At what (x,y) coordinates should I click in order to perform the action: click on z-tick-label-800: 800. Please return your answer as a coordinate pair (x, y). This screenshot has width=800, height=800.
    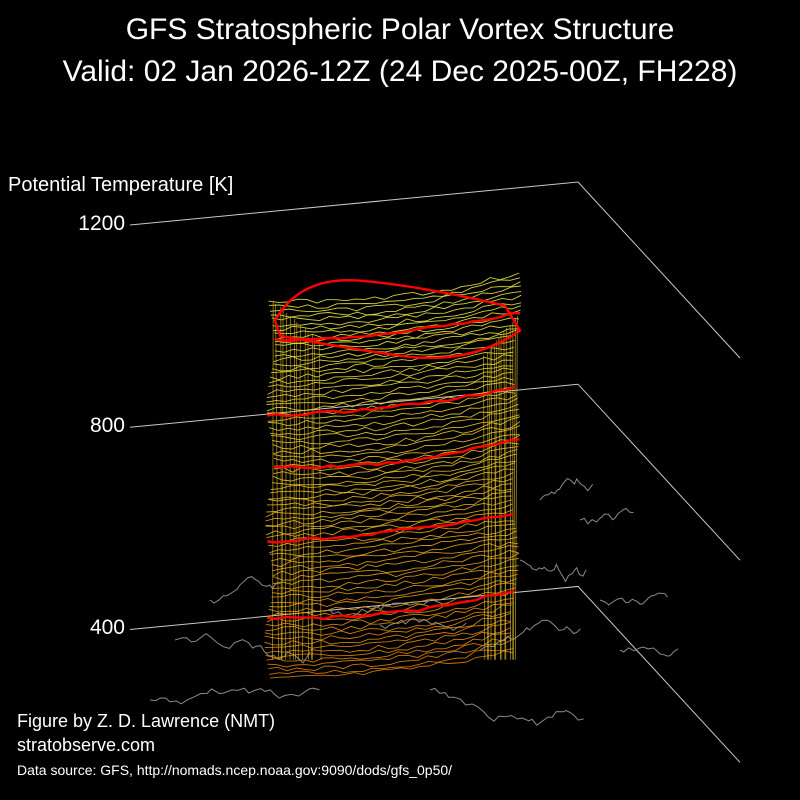
    Looking at the image, I should click on (107, 426).